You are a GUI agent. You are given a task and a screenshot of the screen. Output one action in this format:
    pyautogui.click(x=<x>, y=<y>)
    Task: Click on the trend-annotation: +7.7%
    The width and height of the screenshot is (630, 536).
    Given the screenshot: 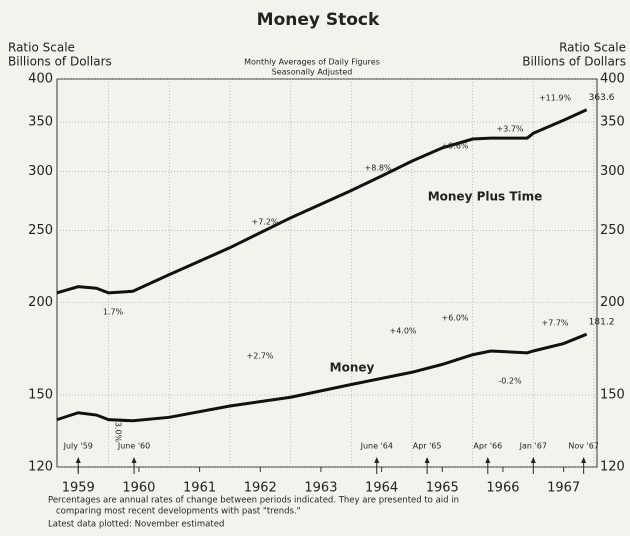 What is the action you would take?
    pyautogui.click(x=554, y=323)
    